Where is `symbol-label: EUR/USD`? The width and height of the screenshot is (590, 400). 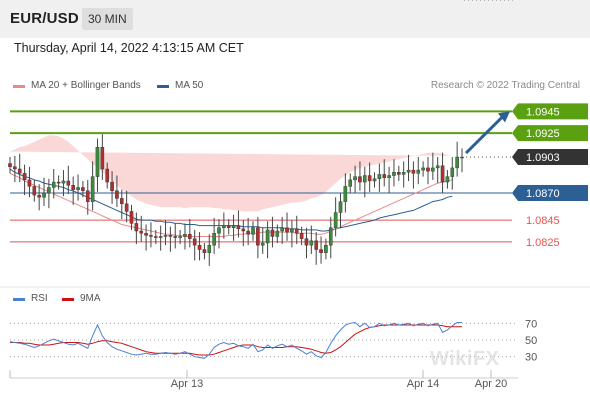
symbol-label: EUR/USD is located at coordinates (44, 18).